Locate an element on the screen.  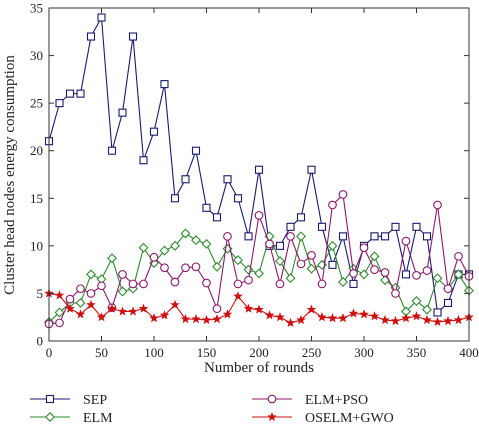
legend-label: ELM+PSO is located at coordinates (336, 400).